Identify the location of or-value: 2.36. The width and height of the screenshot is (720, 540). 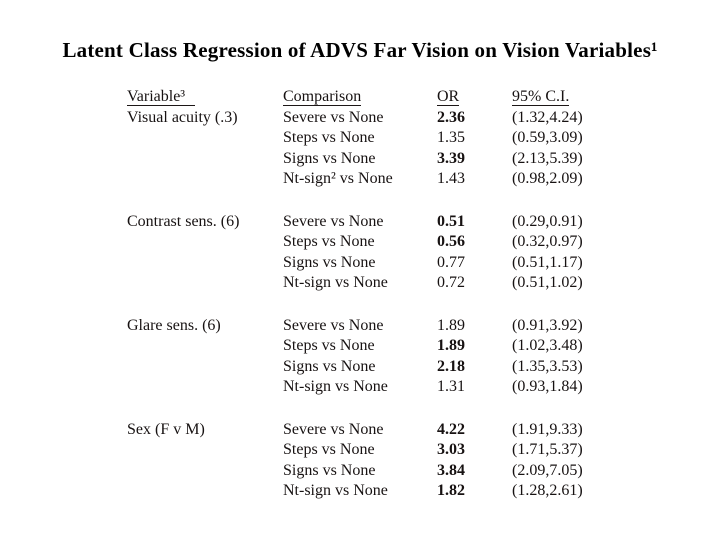
(451, 117).